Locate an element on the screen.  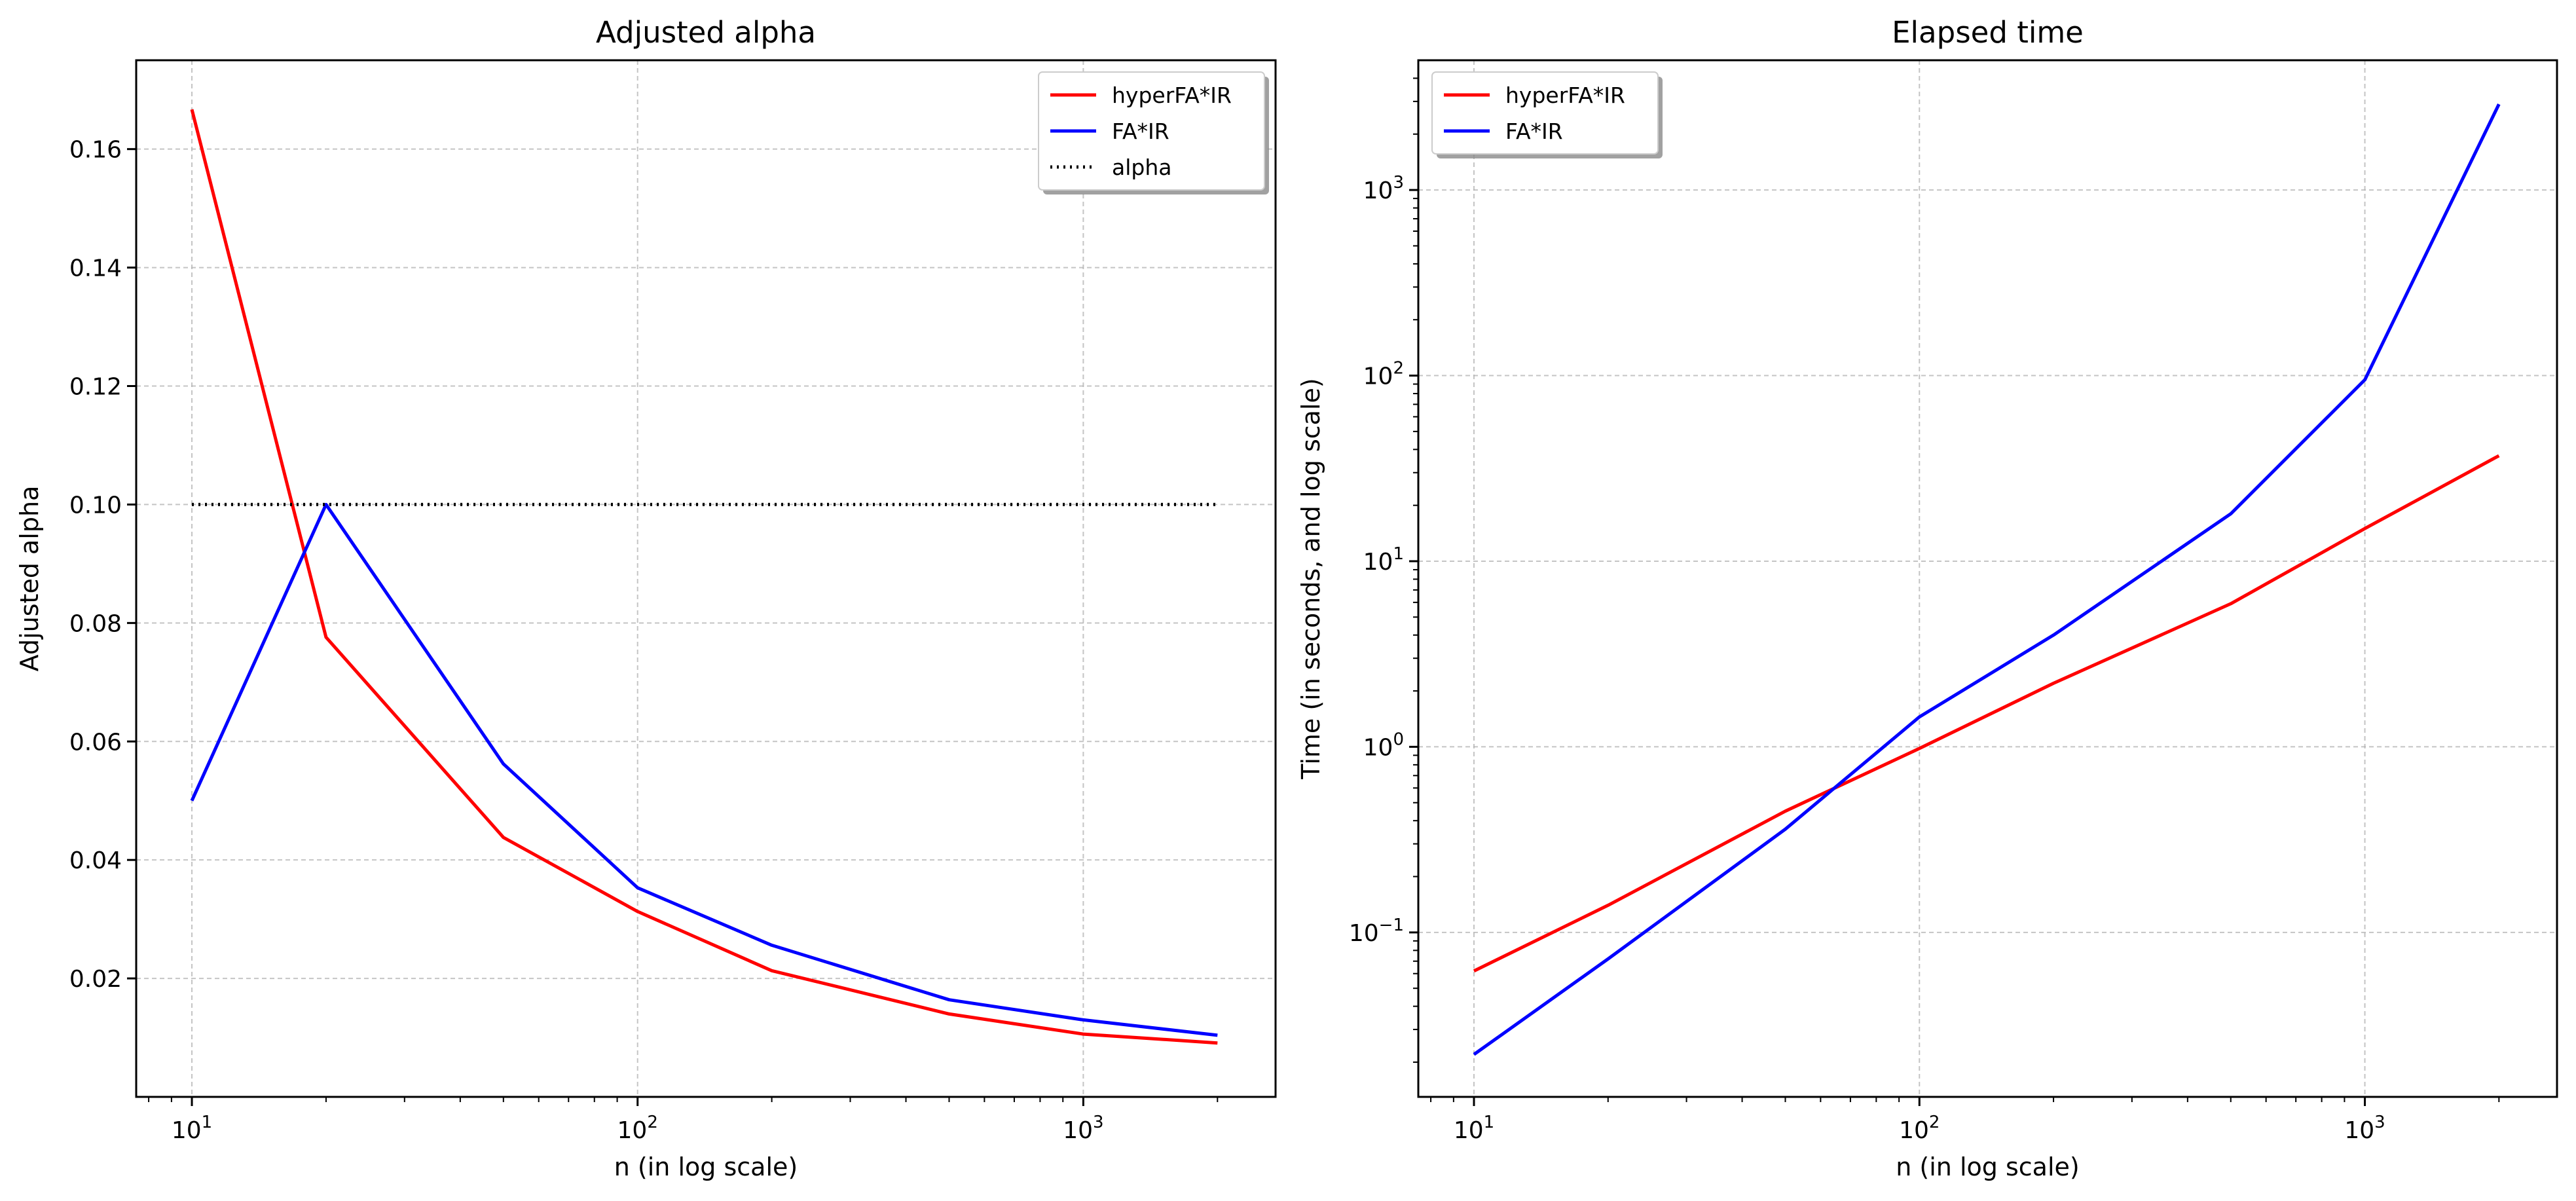
y-tick-label: 0.02 is located at coordinates (96, 979).